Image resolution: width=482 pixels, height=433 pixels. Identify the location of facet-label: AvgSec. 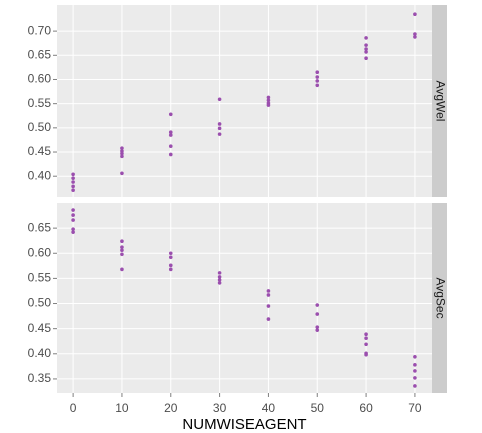
(440, 297).